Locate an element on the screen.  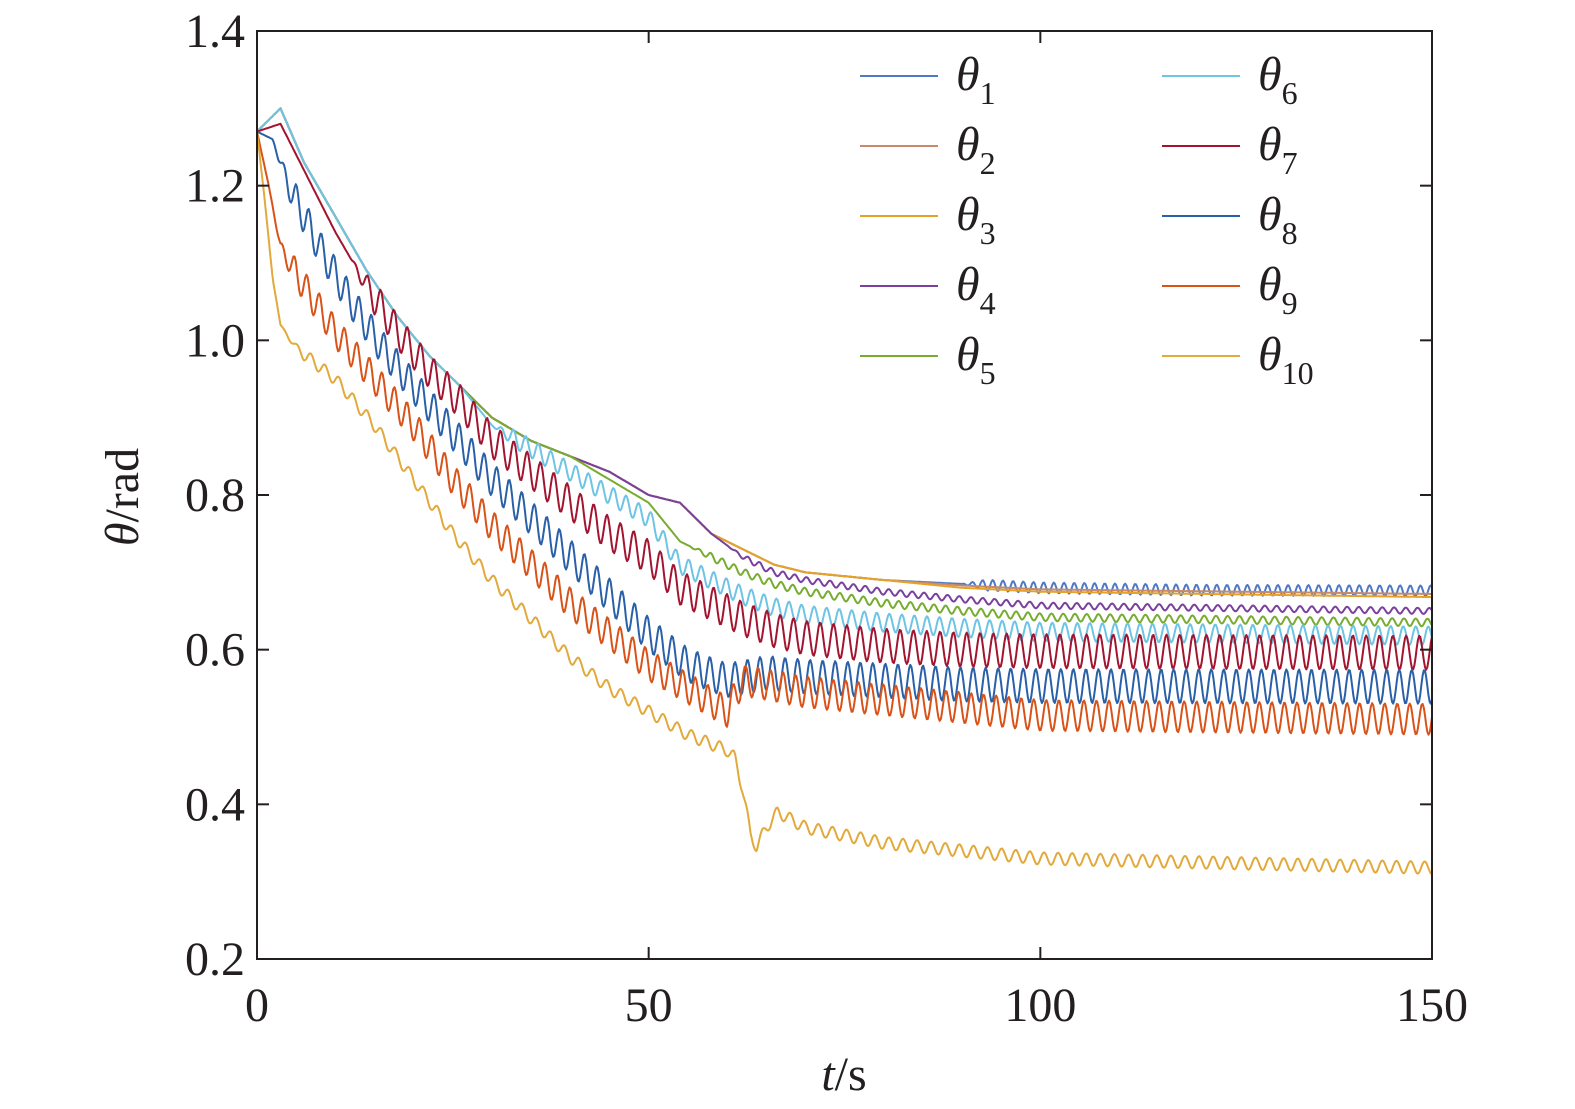
x-axis-label: t/s is located at coordinates (843, 1074).